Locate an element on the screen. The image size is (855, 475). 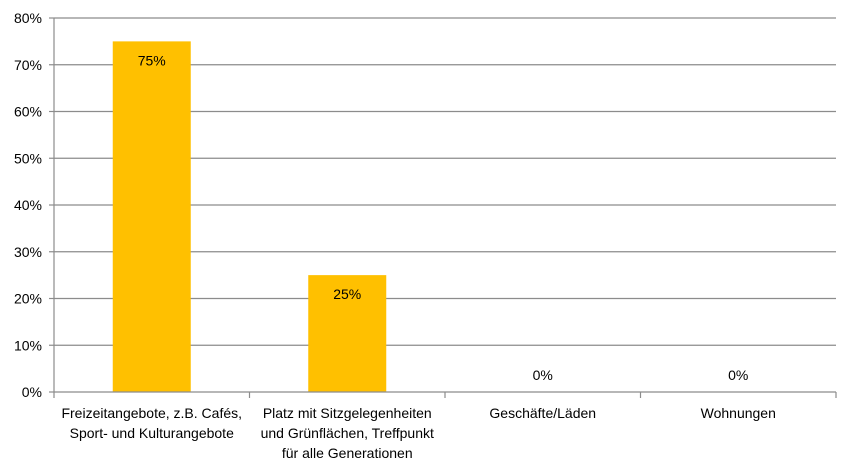
x-category-label: Geschäfte/Läden is located at coordinates (542, 413).